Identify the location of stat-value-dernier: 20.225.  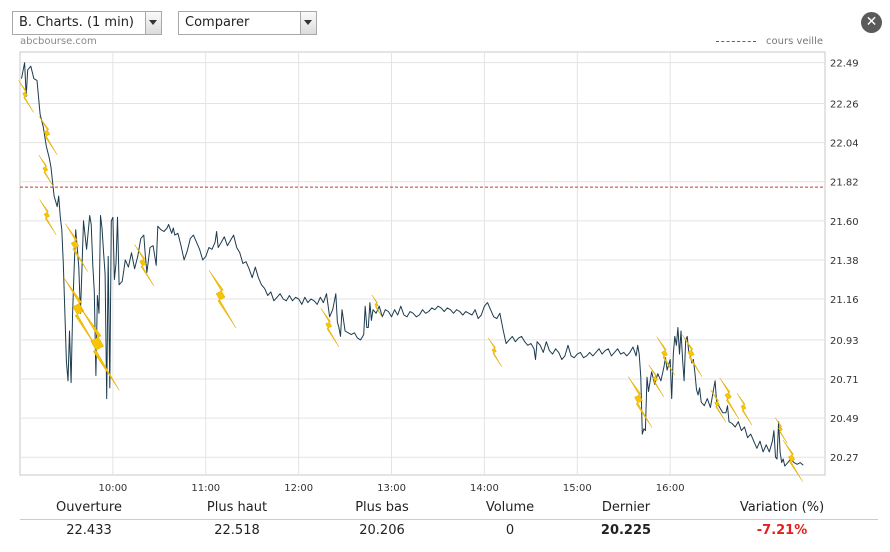
(626, 530).